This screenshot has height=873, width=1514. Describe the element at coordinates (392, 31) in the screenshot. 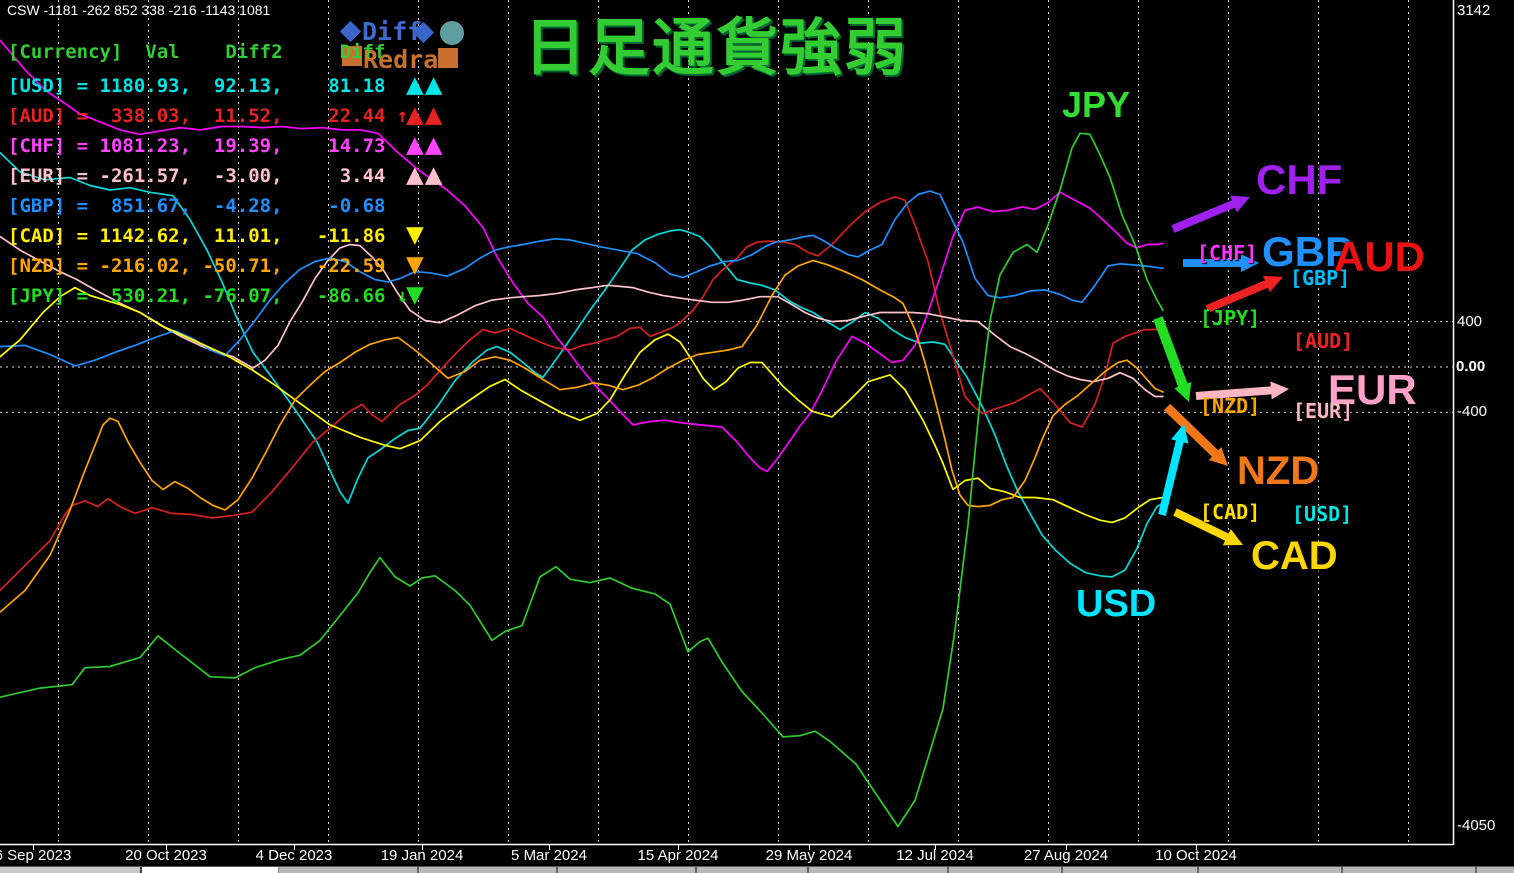

I see `diff-button: Diff` at that location.